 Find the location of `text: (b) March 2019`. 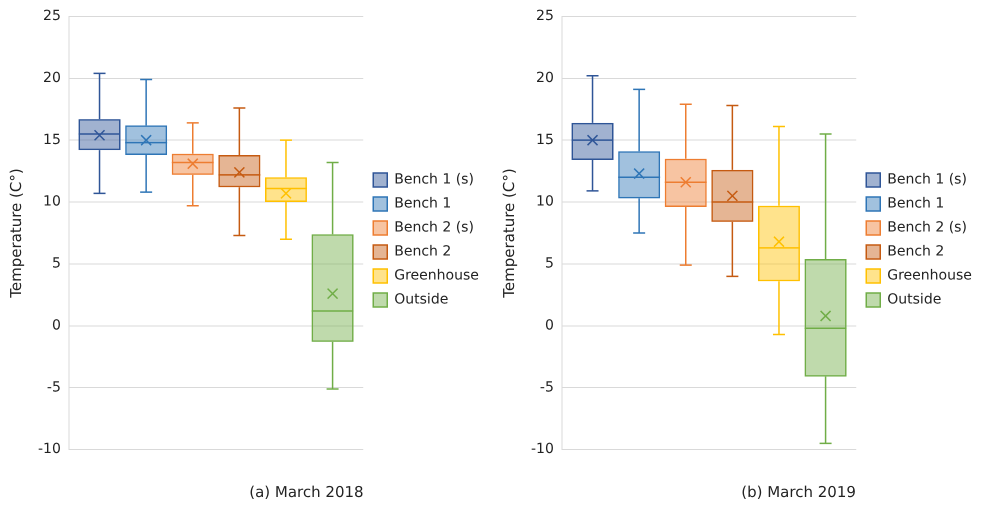

text: (b) March 2019 is located at coordinates (798, 492).